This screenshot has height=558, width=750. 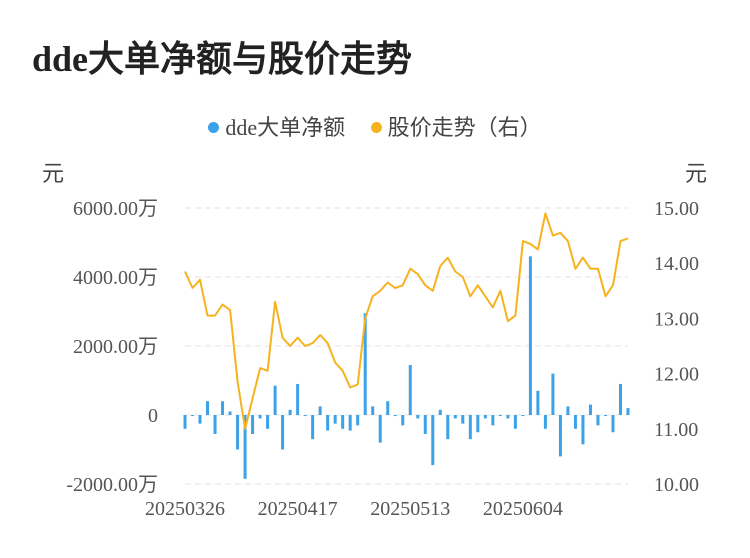 I want to click on legend-item-dde: dde大单净额, so click(x=276, y=126).